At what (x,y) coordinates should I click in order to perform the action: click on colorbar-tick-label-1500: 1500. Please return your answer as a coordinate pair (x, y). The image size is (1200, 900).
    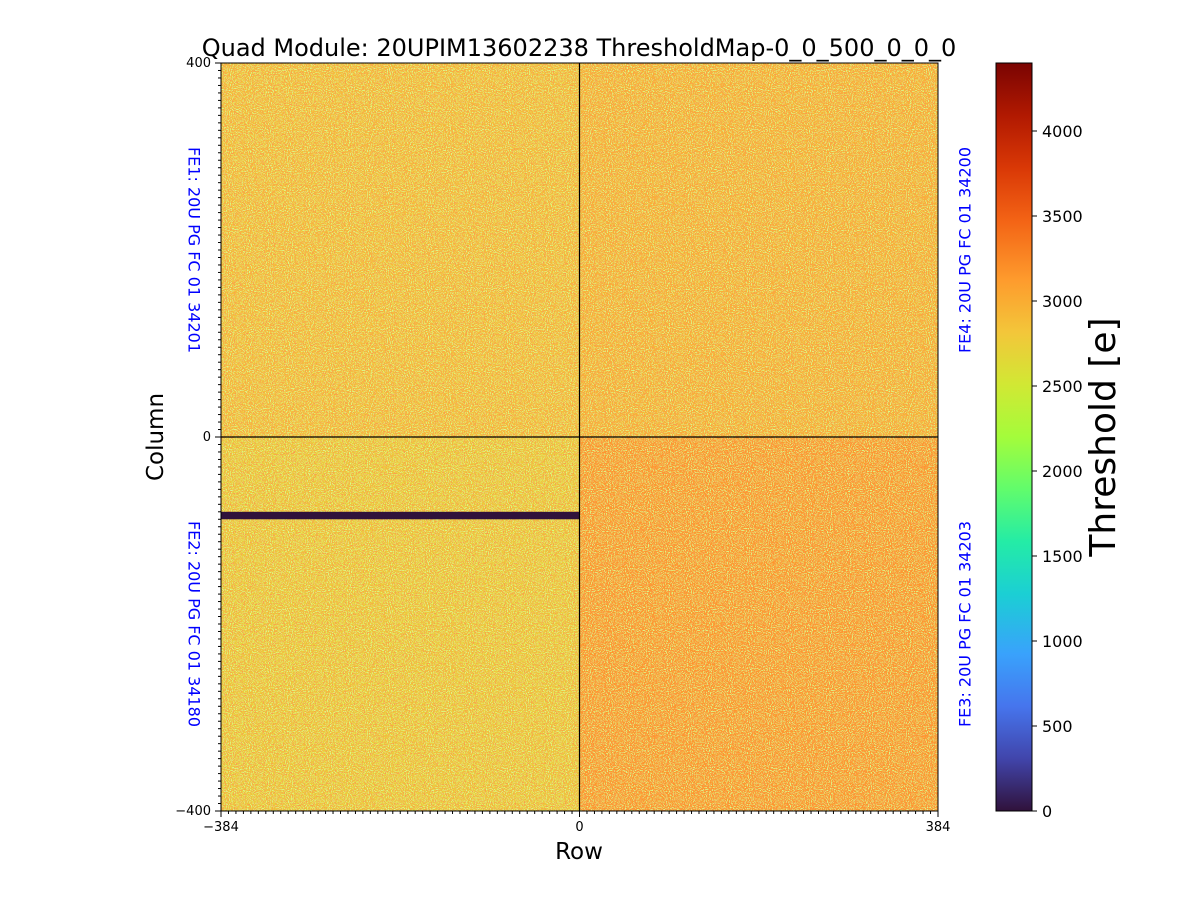
    Looking at the image, I should click on (1062, 556).